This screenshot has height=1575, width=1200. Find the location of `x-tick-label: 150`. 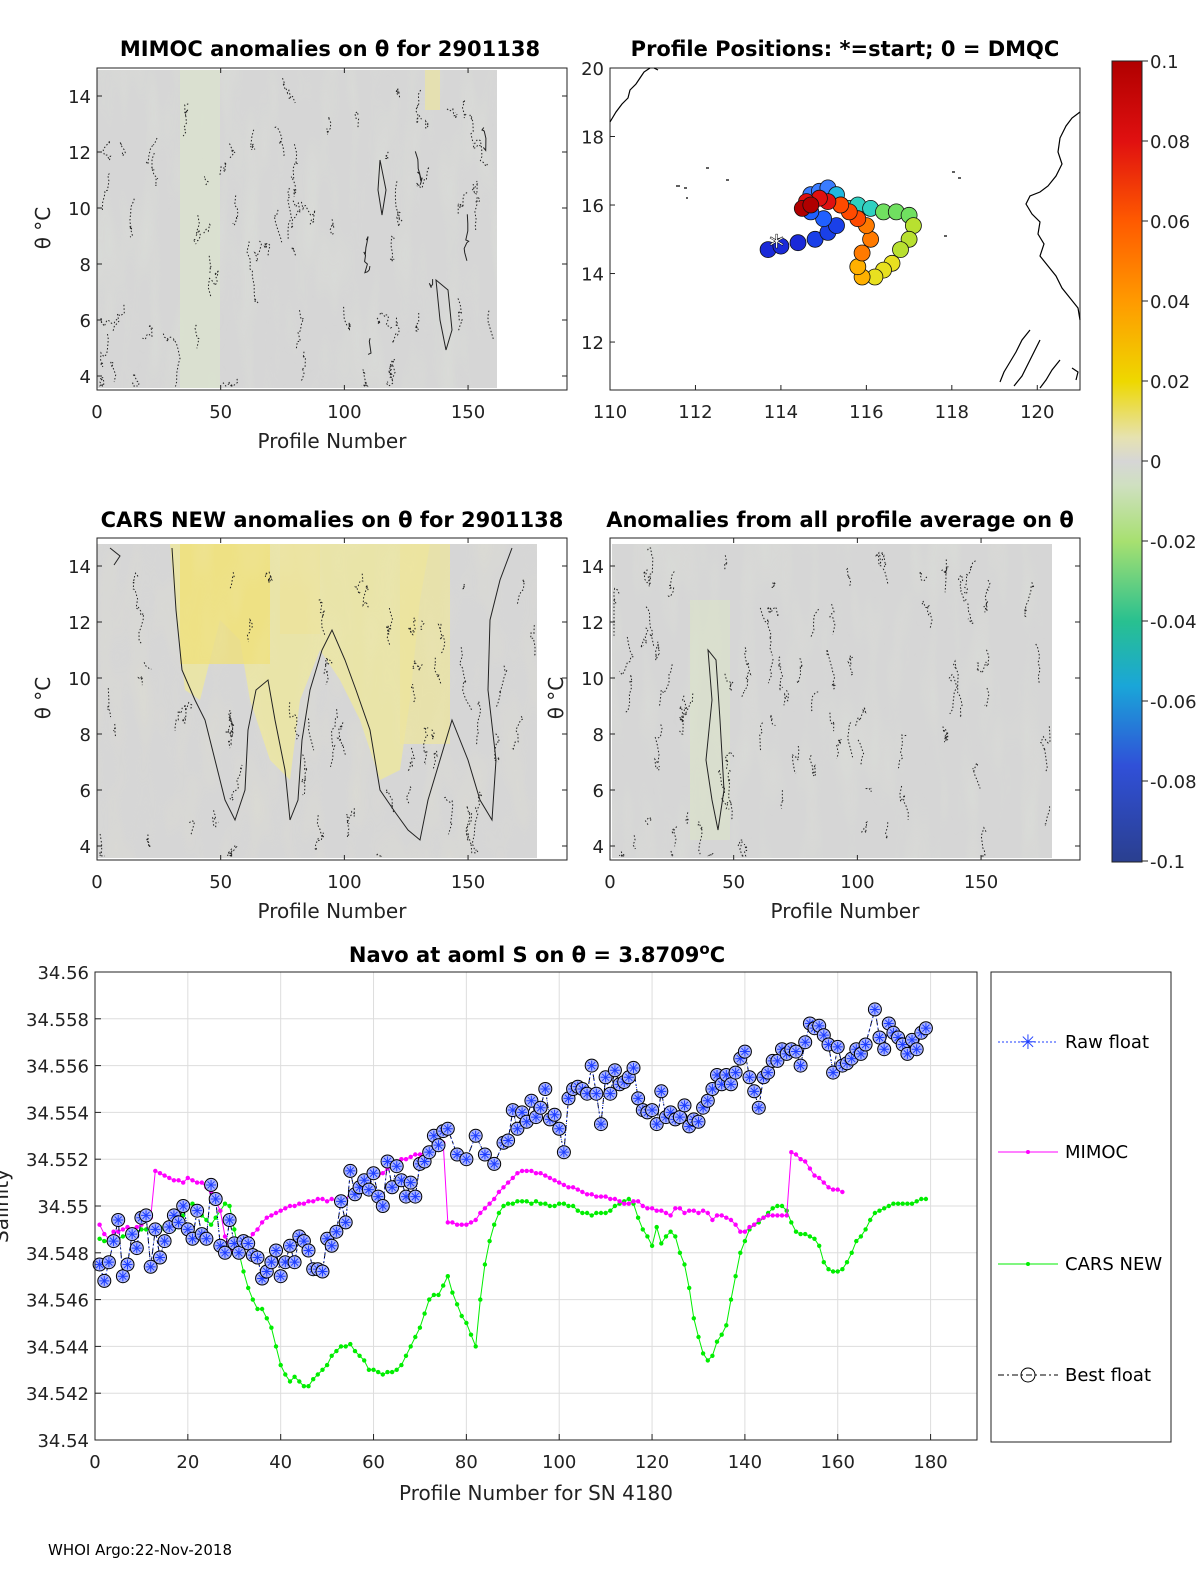

x-tick-label: 150 is located at coordinates (981, 882).